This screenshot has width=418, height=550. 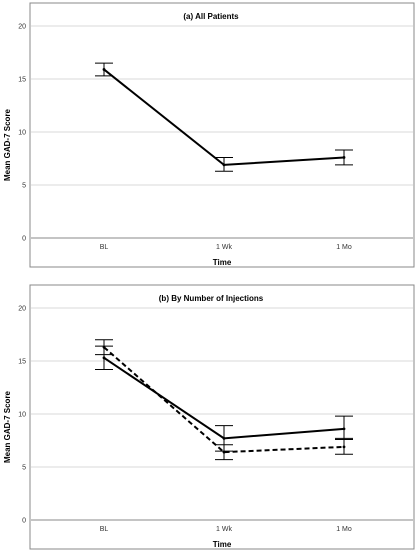 What do you see at coordinates (222, 262) in the screenshot?
I see `panel-a-x-axis-label: Time` at bounding box center [222, 262].